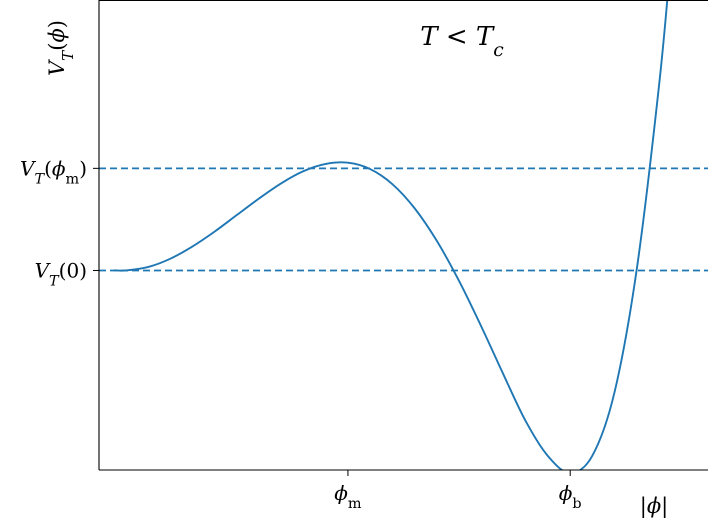 Image resolution: width=708 pixels, height=523 pixels. What do you see at coordinates (61, 48) in the screenshot?
I see `y-axis-label: VT(ϕ)` at bounding box center [61, 48].